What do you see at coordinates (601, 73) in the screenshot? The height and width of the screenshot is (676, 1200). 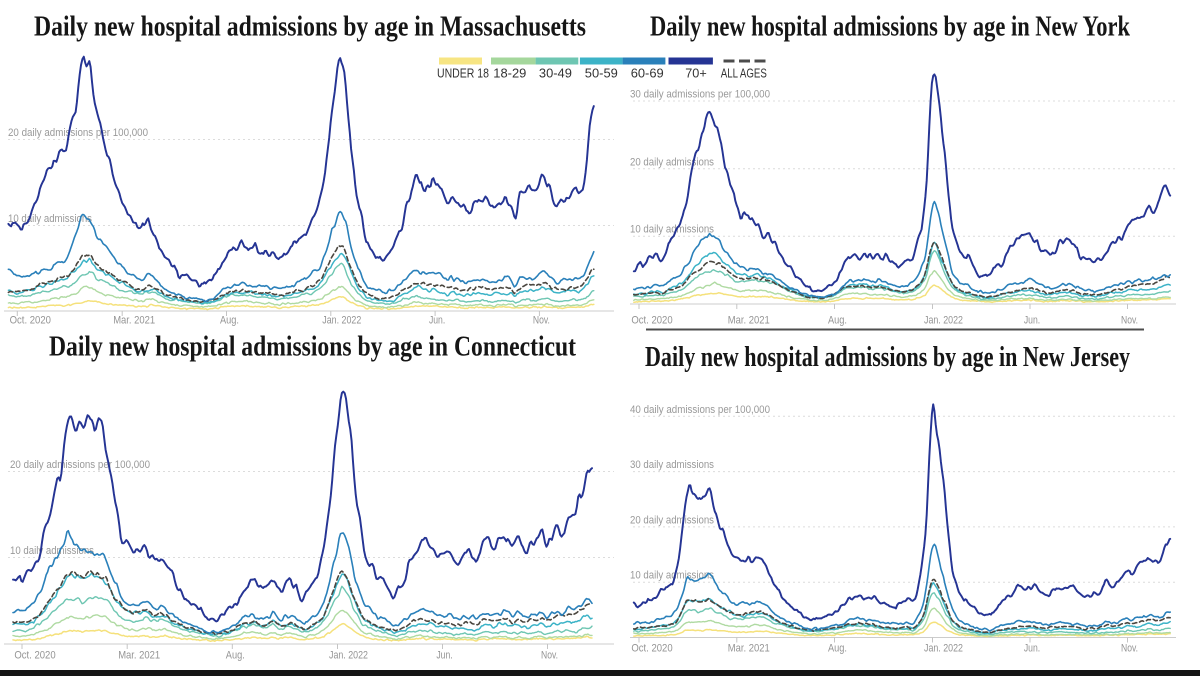 I see `svg-text: 50-59` at bounding box center [601, 73].